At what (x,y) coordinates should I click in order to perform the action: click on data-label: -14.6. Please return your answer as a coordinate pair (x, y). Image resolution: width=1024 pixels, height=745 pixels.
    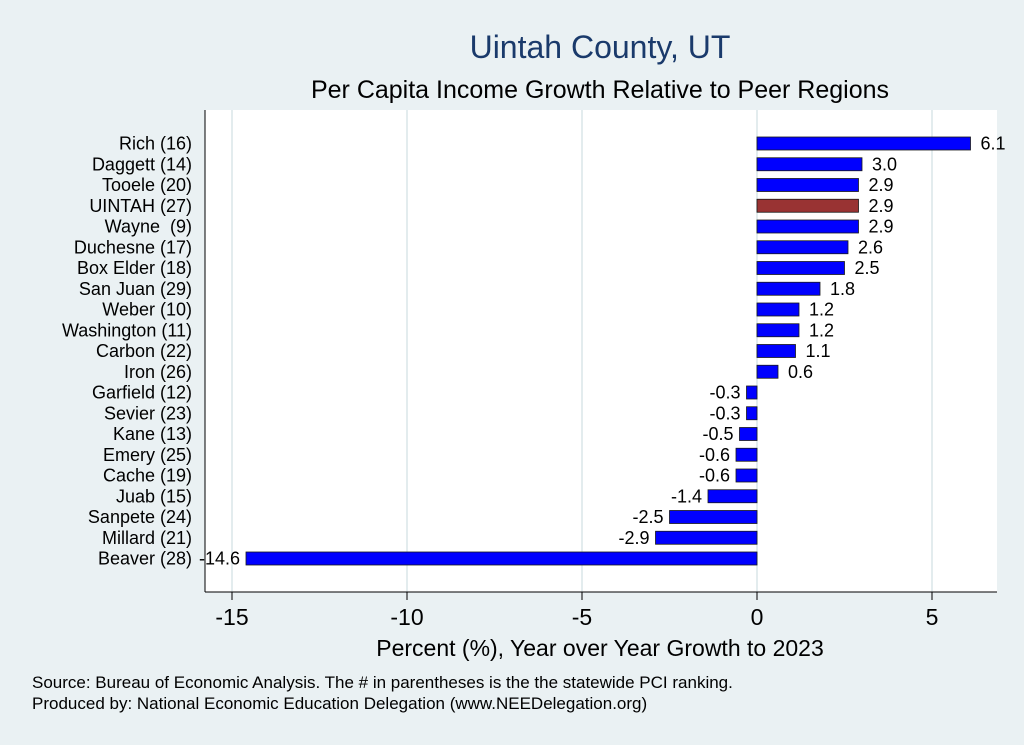
    Looking at the image, I should click on (219, 559).